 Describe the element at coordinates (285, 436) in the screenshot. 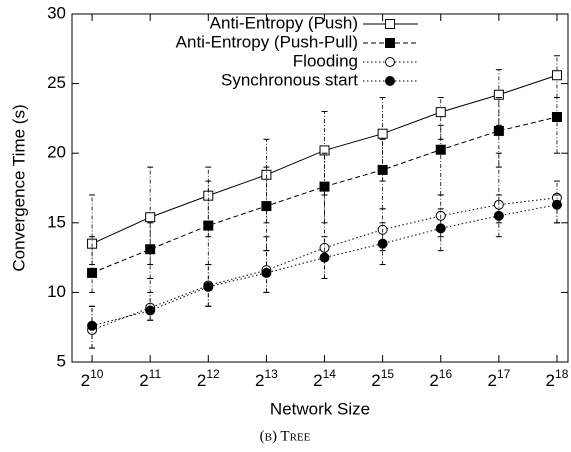

I see `caption: (b) Tree` at that location.